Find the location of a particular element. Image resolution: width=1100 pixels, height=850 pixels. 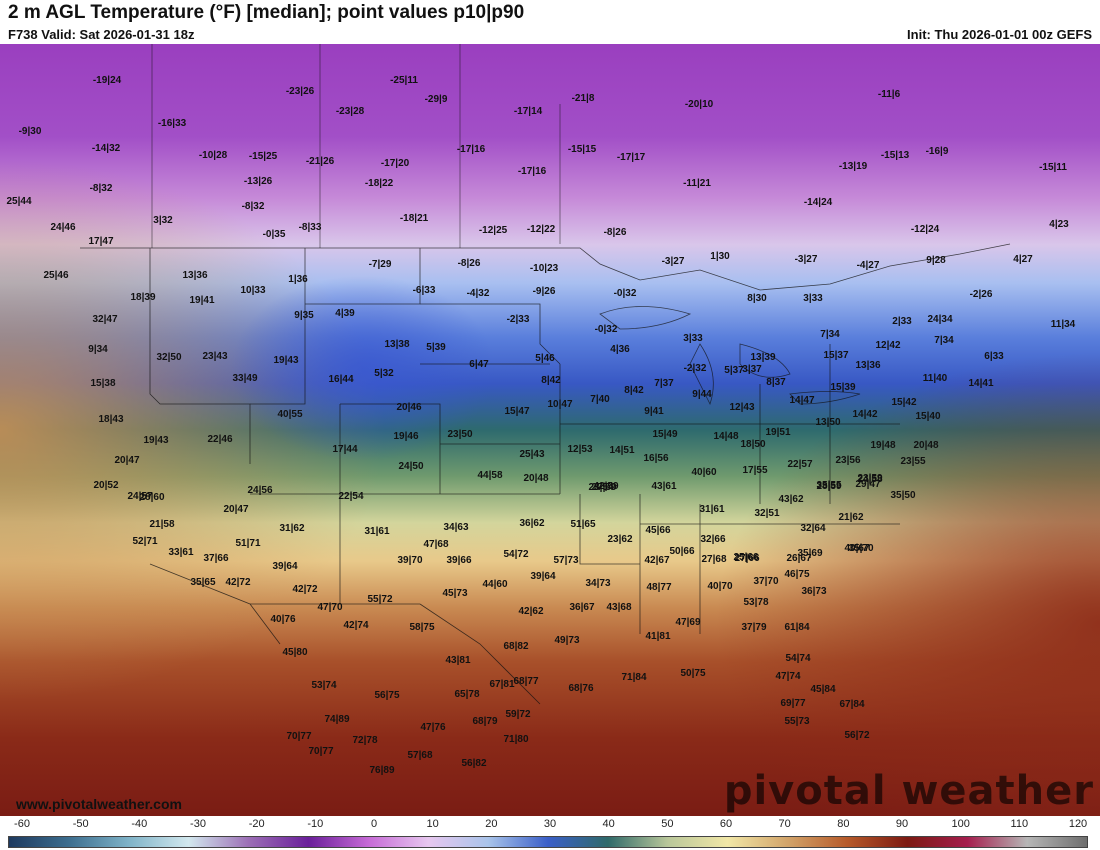

point-value: 8|42 is located at coordinates (551, 380).